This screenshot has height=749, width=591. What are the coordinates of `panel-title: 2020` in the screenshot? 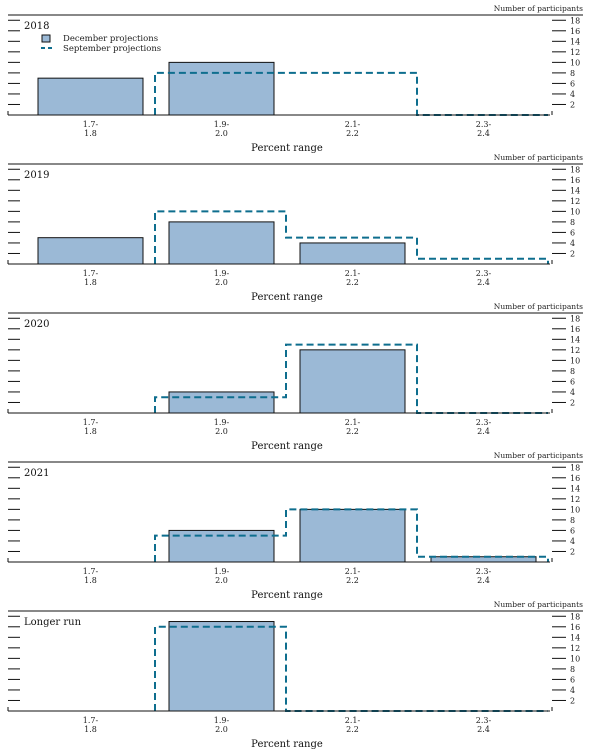 It's located at (36, 324).